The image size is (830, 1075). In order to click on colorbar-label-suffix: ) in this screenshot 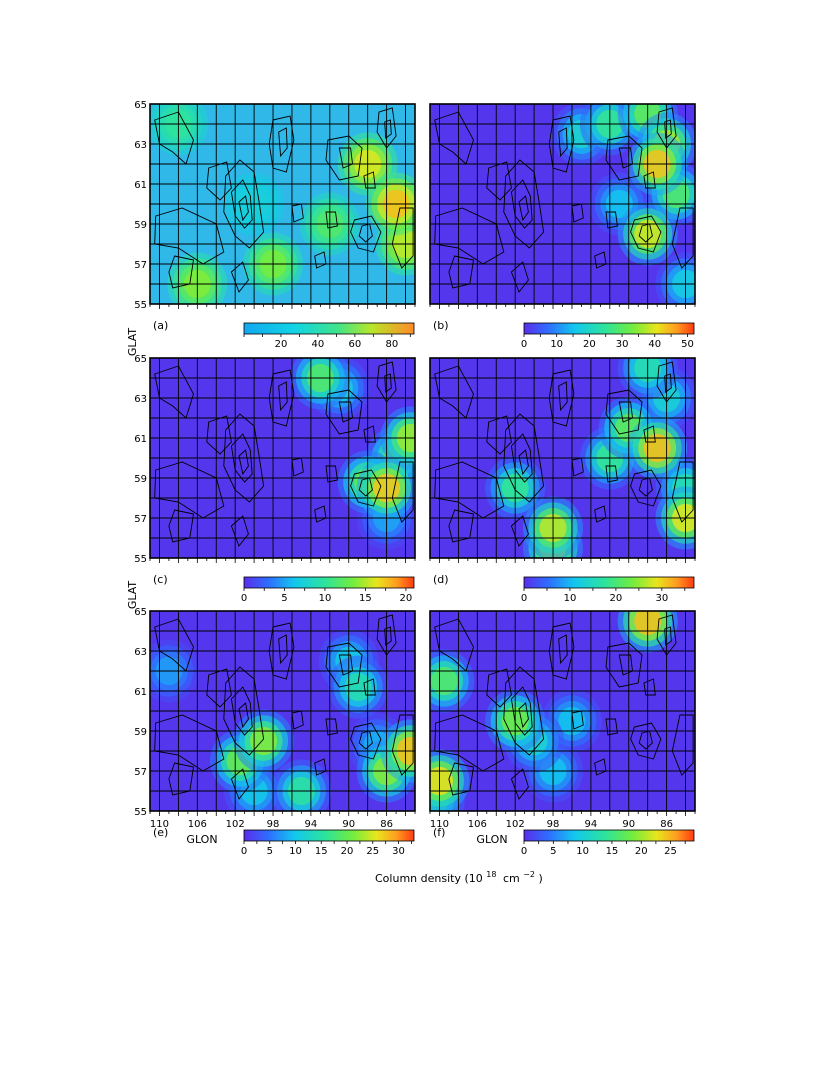, I will do `click(541, 878)`.